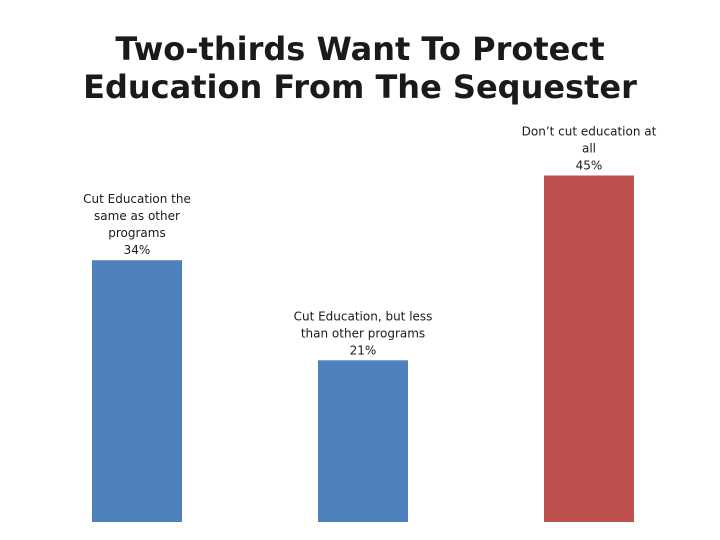  I want to click on chart-title-line-2: Education From The Sequester, so click(360, 87).